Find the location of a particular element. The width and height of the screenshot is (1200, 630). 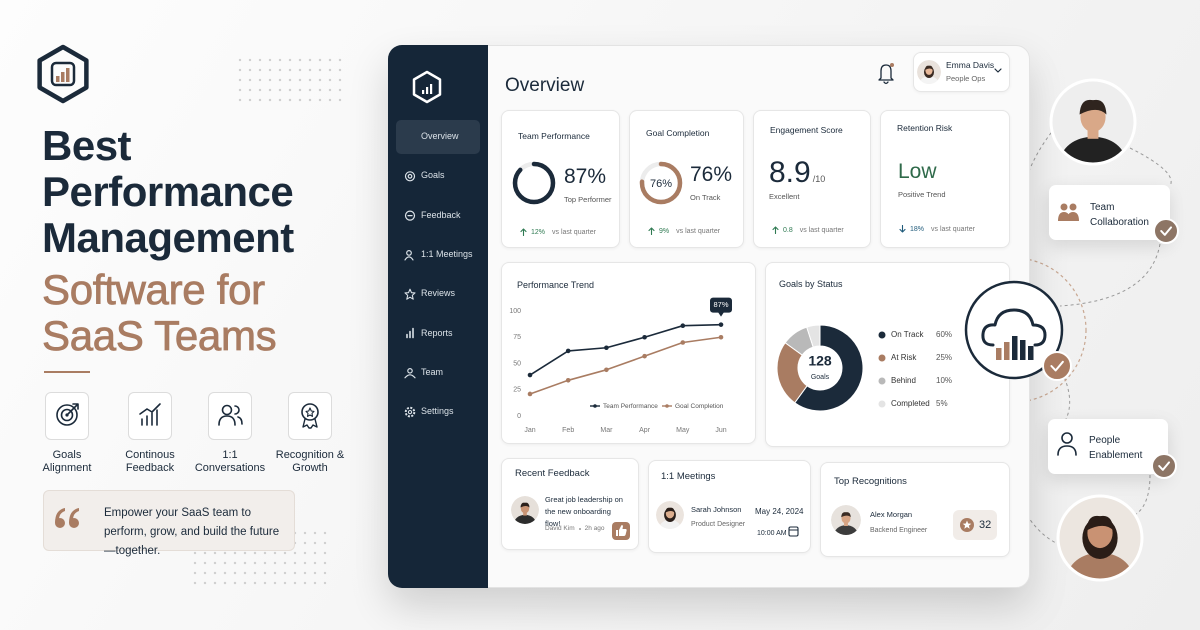

kpi-title: Team Performance is located at coordinates (554, 136).